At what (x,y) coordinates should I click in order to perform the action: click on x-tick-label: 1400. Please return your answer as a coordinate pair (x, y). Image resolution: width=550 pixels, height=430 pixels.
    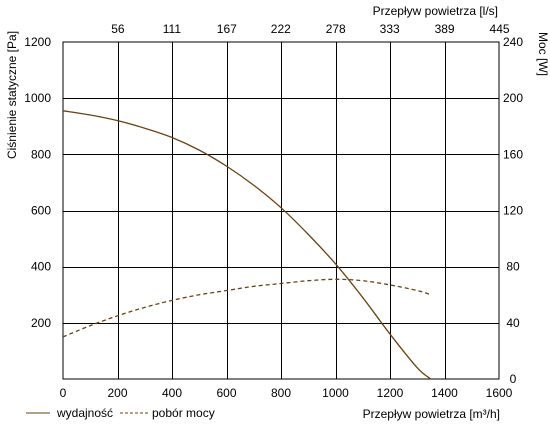
    Looking at the image, I should click on (444, 393).